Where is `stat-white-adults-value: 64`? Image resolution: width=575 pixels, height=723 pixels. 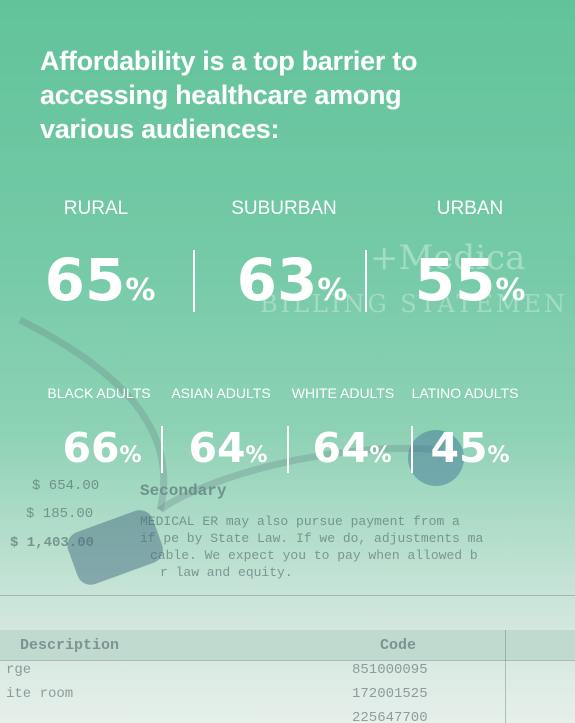 stat-white-adults-value: 64 is located at coordinates (341, 448).